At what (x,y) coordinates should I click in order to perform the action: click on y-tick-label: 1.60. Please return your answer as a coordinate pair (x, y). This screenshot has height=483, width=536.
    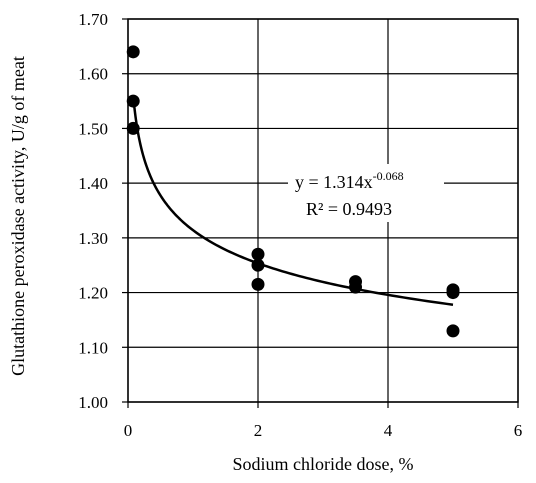
    Looking at the image, I should click on (93, 74).